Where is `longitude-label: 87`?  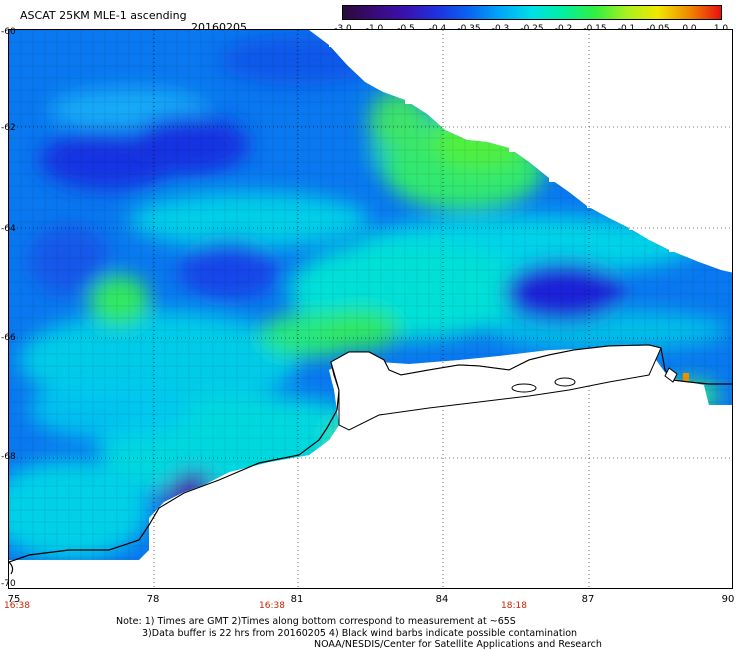
longitude-label: 87 is located at coordinates (588, 599).